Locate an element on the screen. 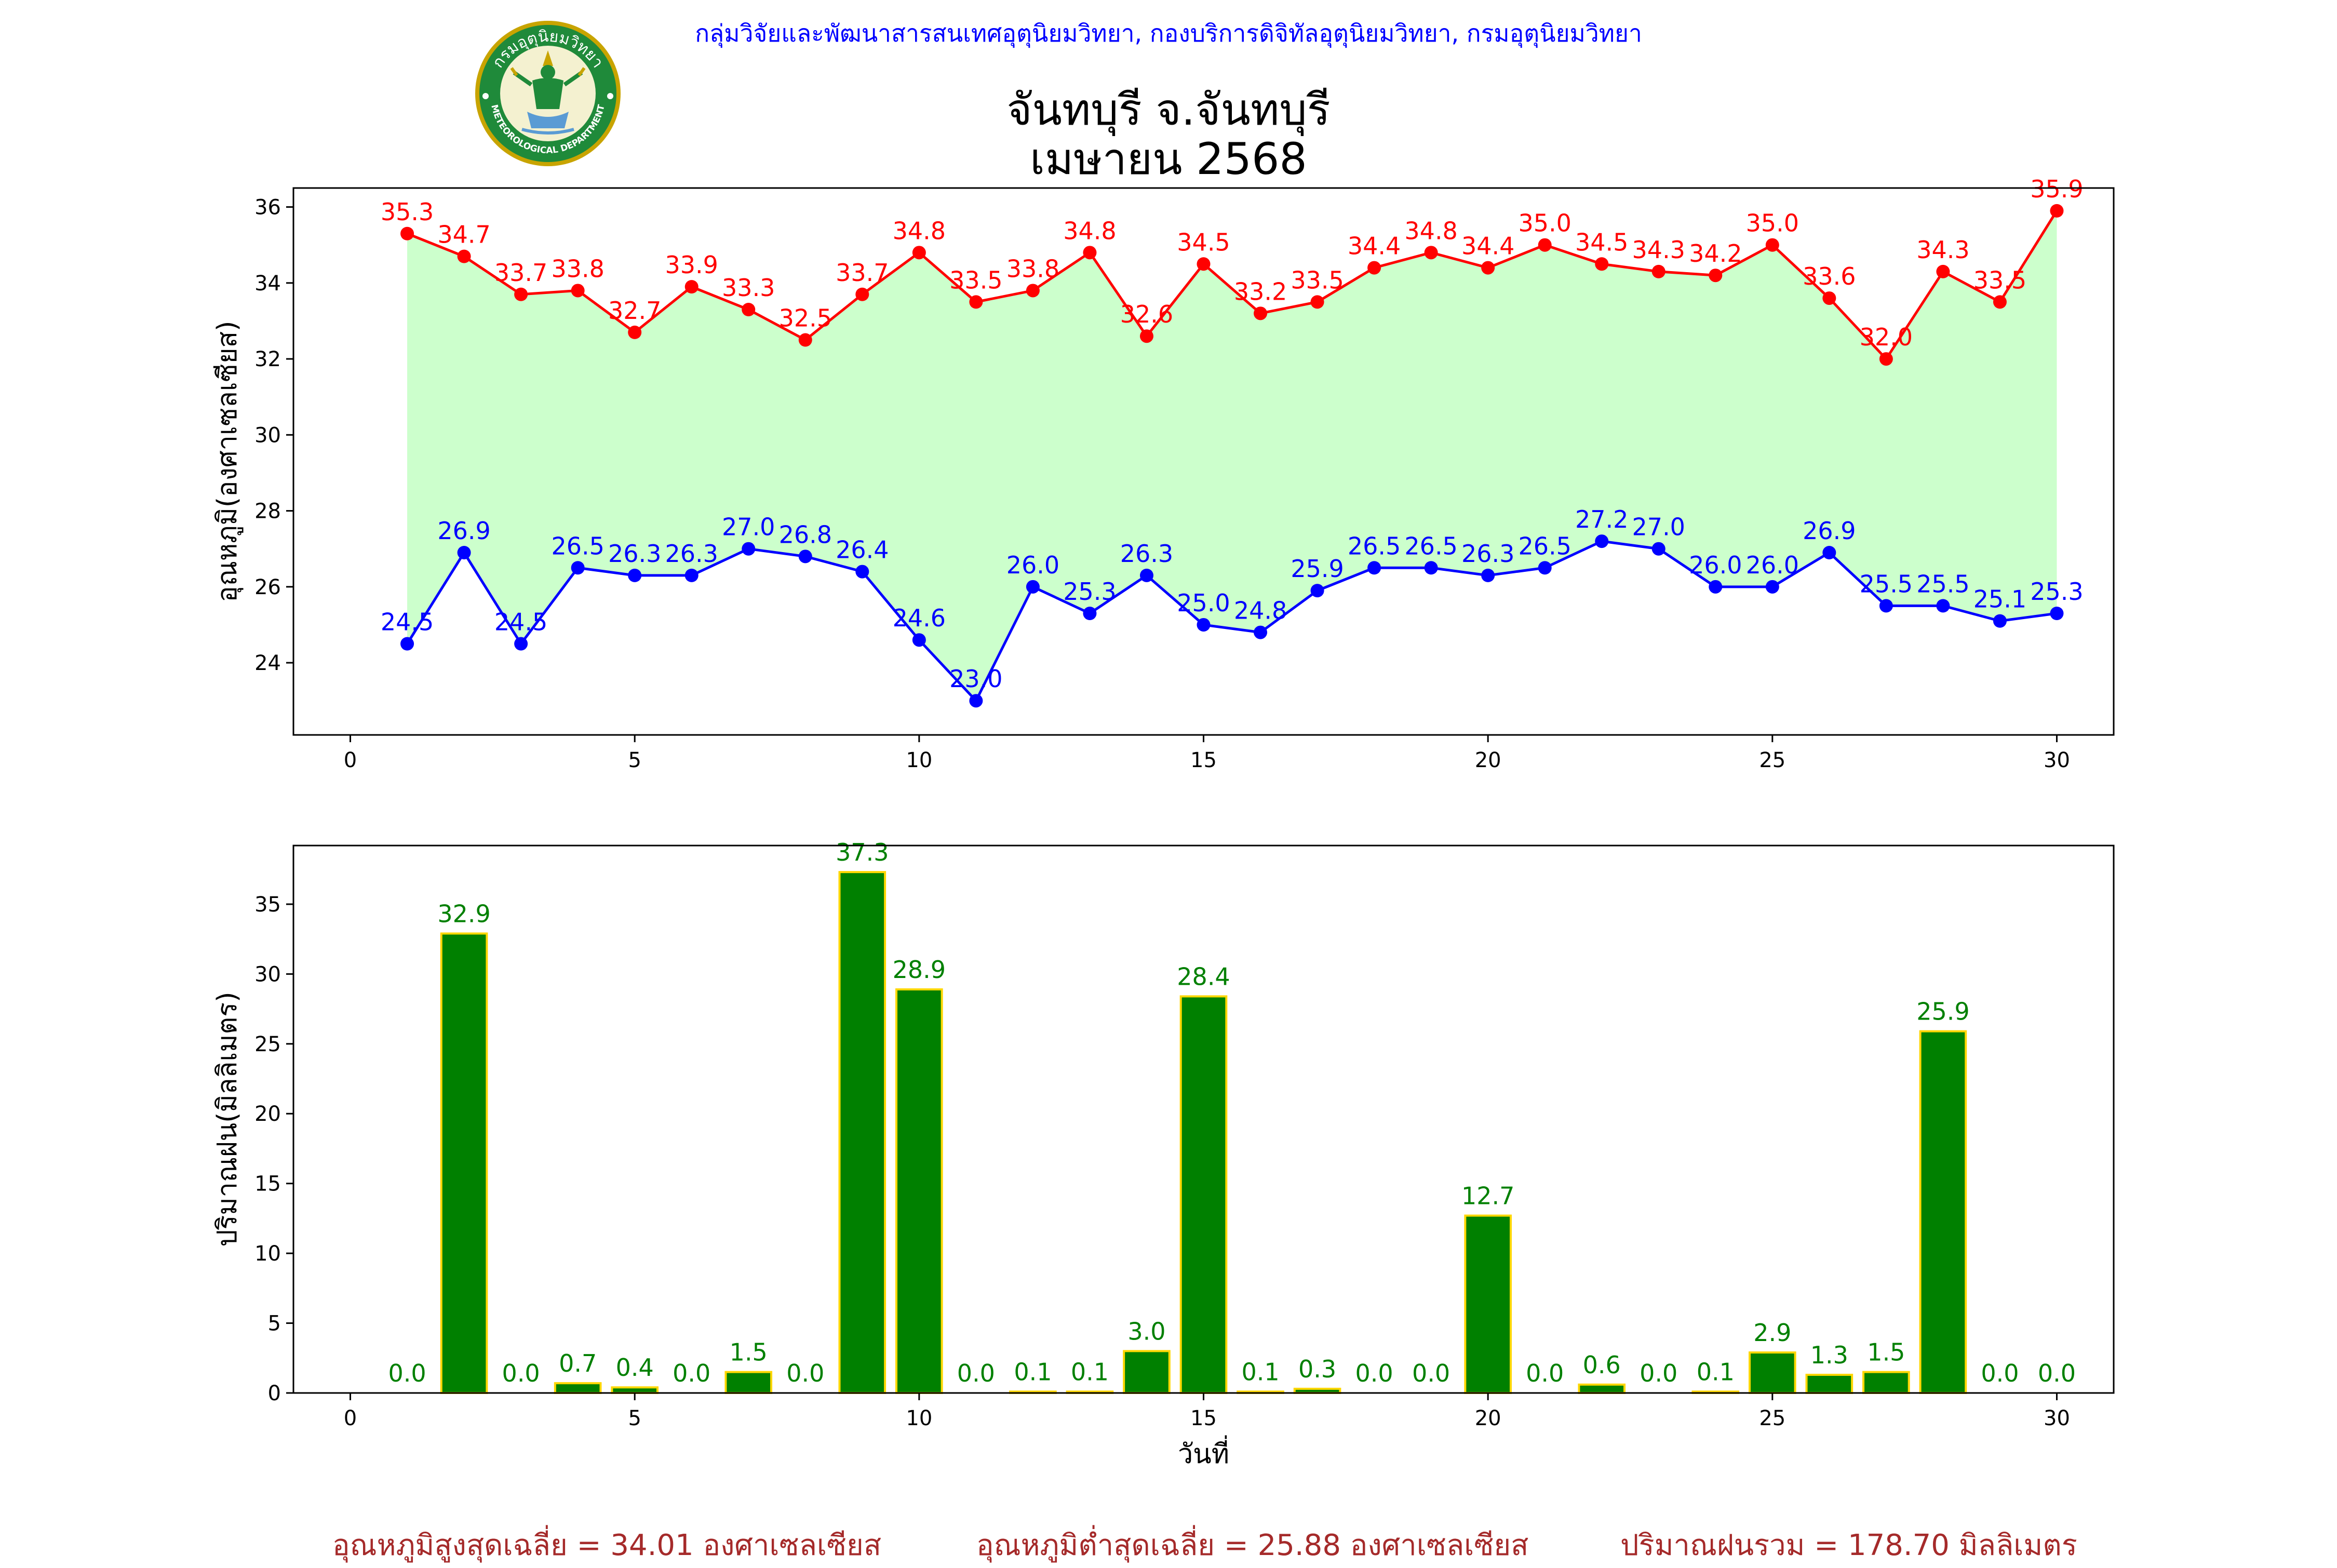 The height and width of the screenshot is (1568, 2337). rain-bar-label: 12.7 is located at coordinates (1487, 1196).